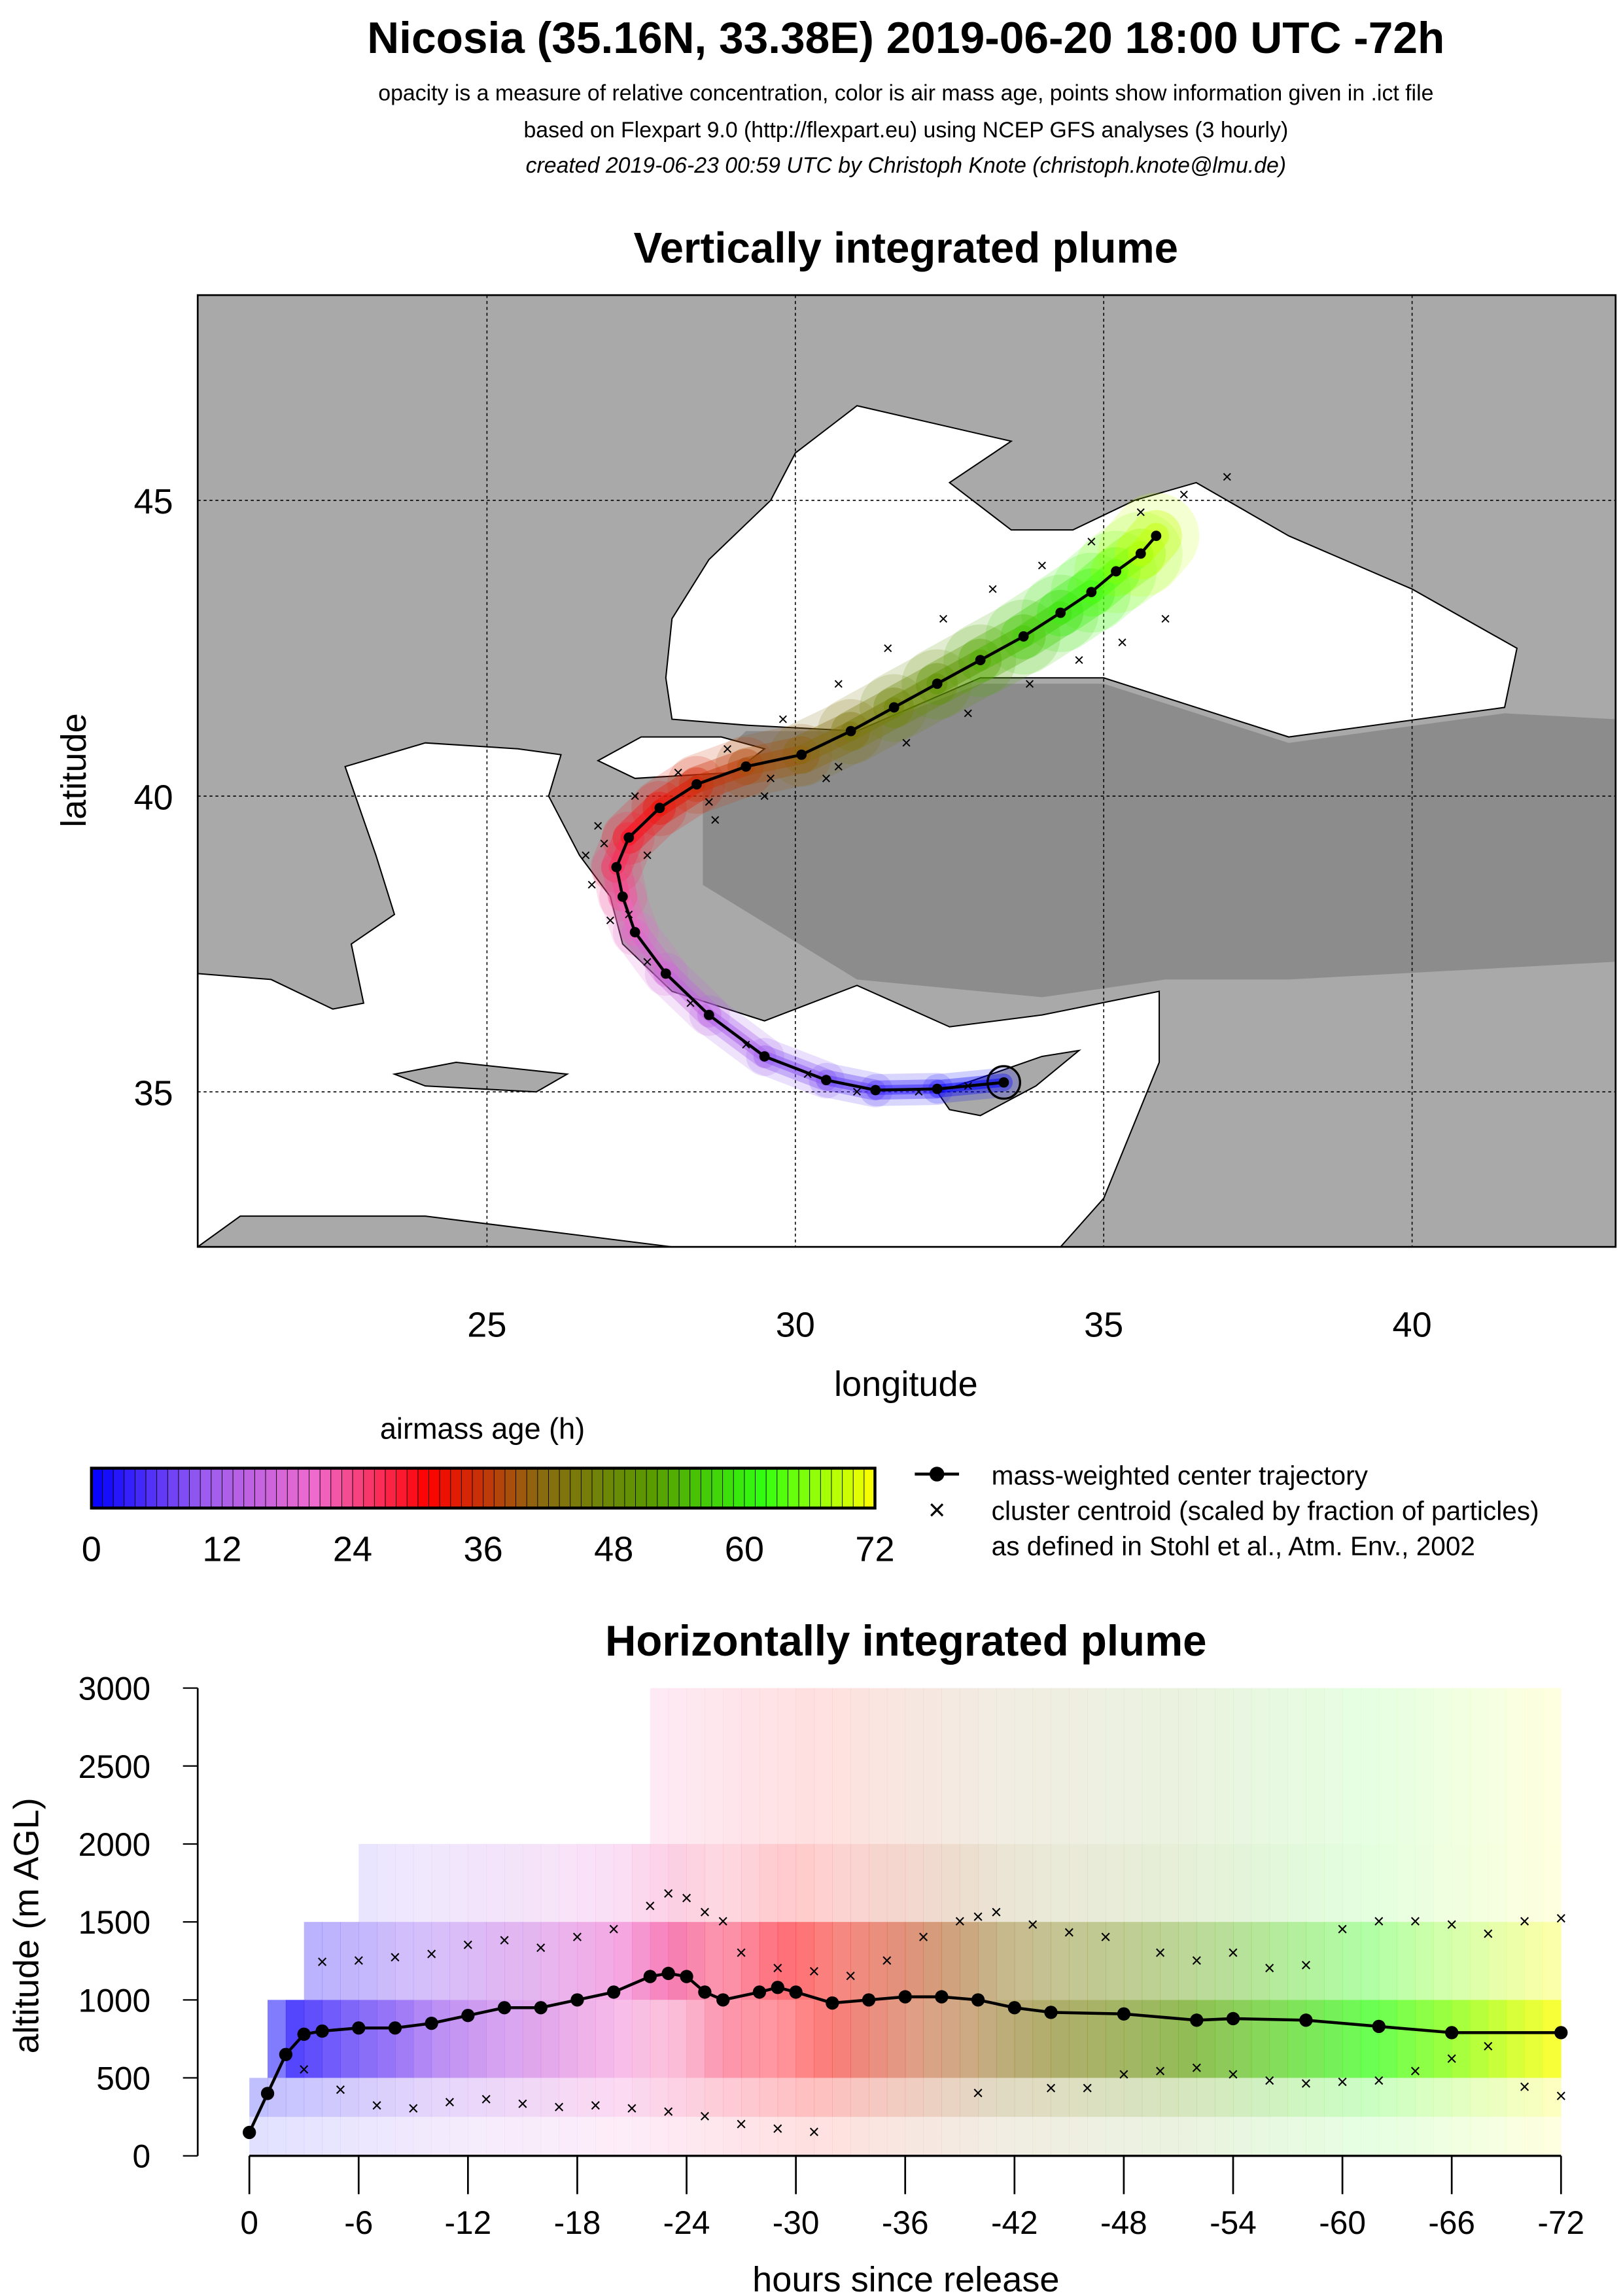  Describe the element at coordinates (115, 1689) in the screenshot. I see `y-tick-label: 3000` at that location.